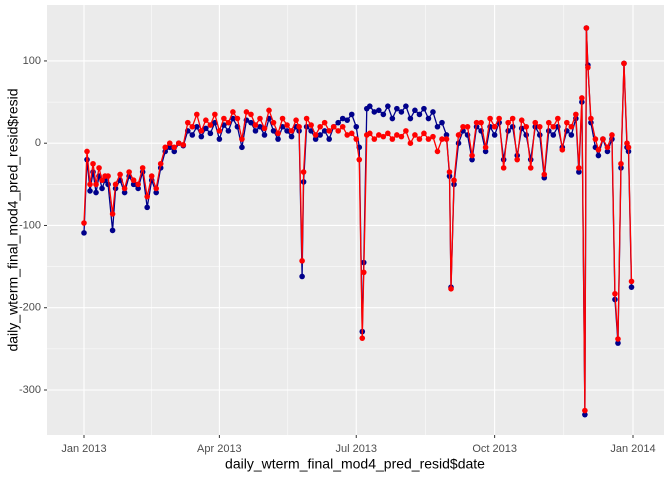 The image size is (672, 480). I want to click on y-tick-label: -100, so click(30, 225).